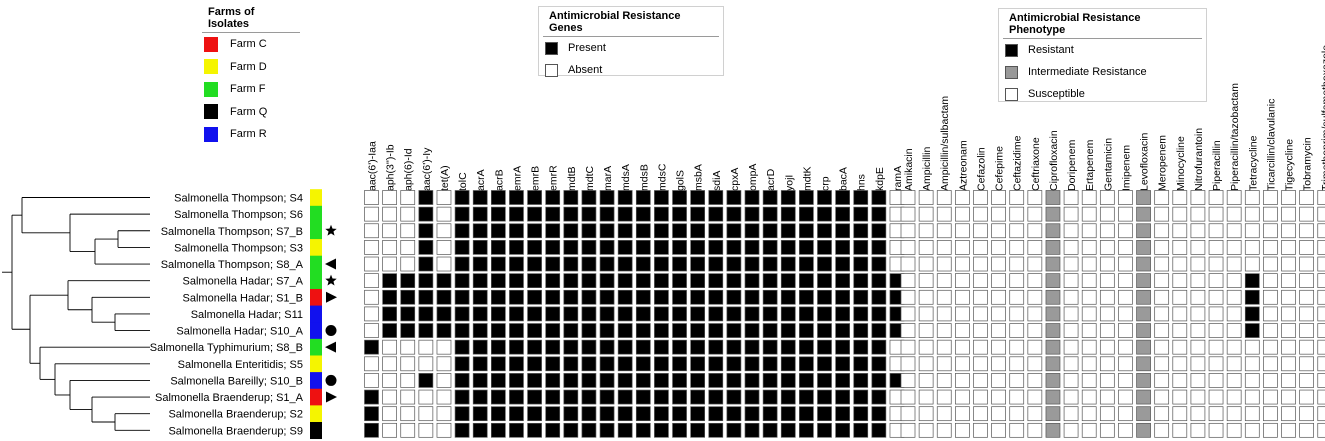 The width and height of the screenshot is (1325, 441). Describe the element at coordinates (248, 134) in the screenshot. I see `farm-legend-label: Farm R` at that location.